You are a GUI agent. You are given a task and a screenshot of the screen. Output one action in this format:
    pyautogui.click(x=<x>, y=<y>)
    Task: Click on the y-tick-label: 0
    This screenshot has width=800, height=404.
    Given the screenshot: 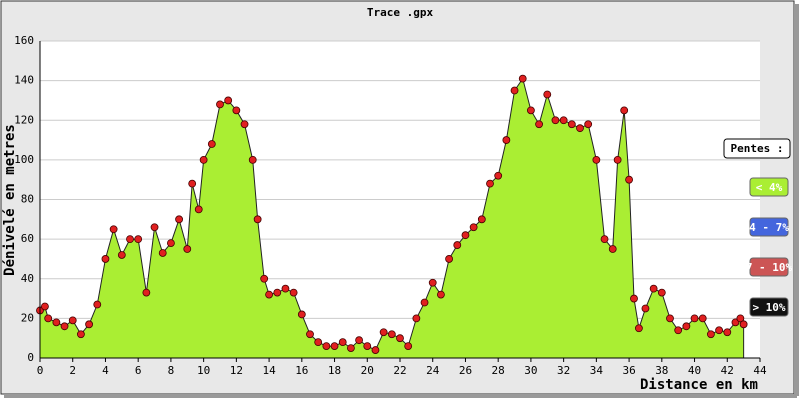 What is the action you would take?
    pyautogui.click(x=30, y=357)
    